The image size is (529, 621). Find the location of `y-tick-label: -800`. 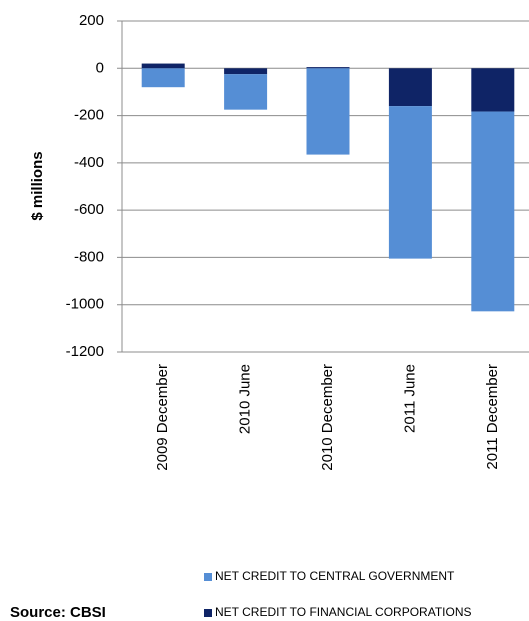

y-tick-label: -800 is located at coordinates (89, 256).